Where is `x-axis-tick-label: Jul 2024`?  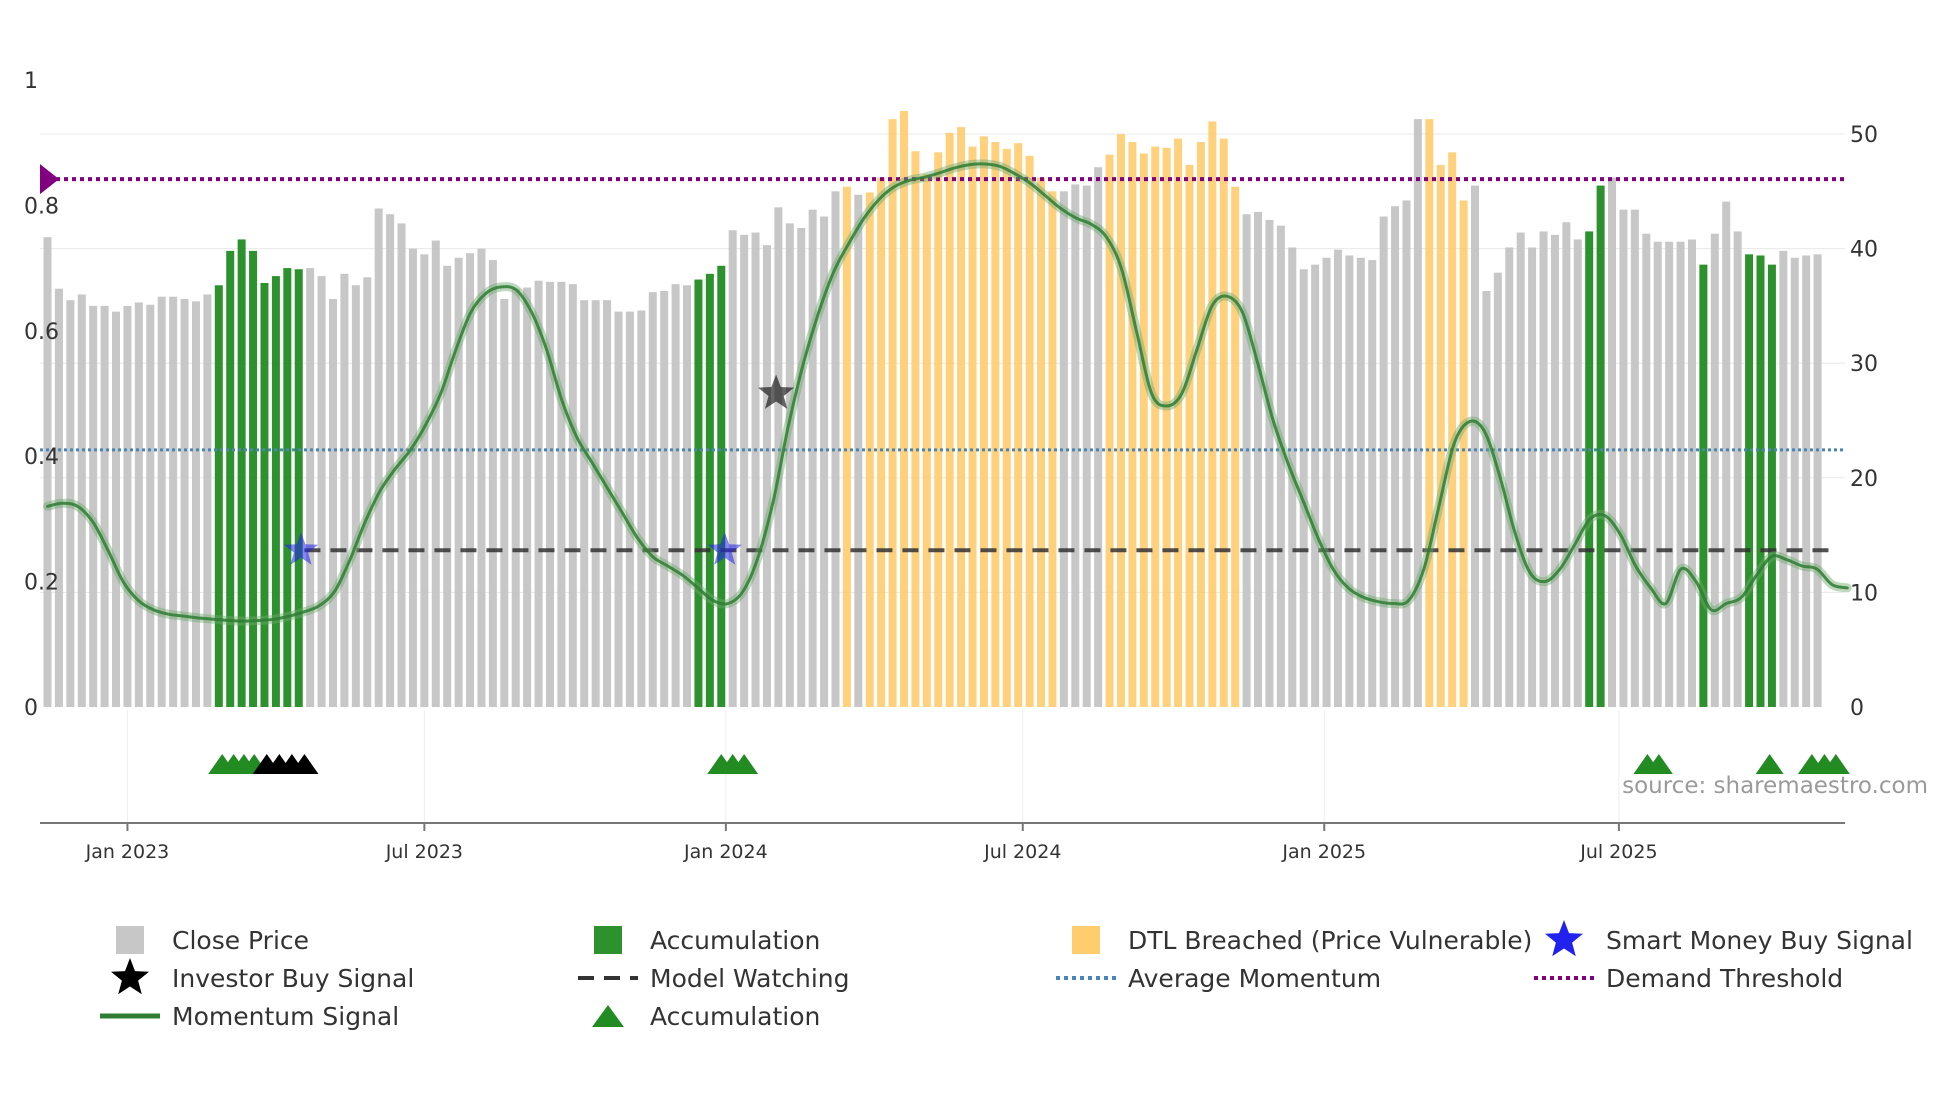
x-axis-tick-label: Jul 2024 is located at coordinates (1022, 852).